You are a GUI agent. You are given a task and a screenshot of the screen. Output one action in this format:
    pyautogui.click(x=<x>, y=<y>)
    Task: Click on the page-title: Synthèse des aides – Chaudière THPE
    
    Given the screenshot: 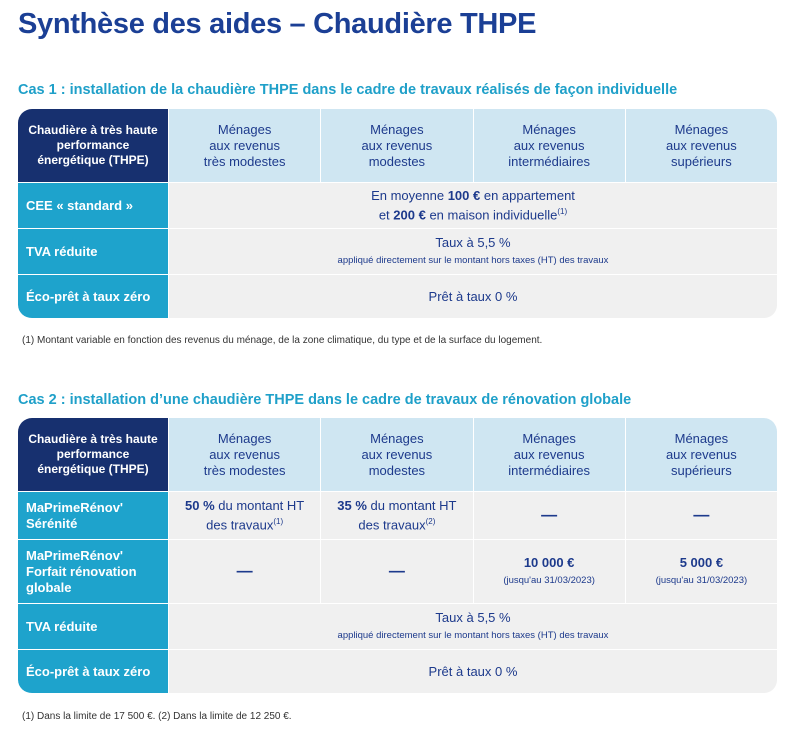 What is the action you would take?
    pyautogui.click(x=277, y=24)
    